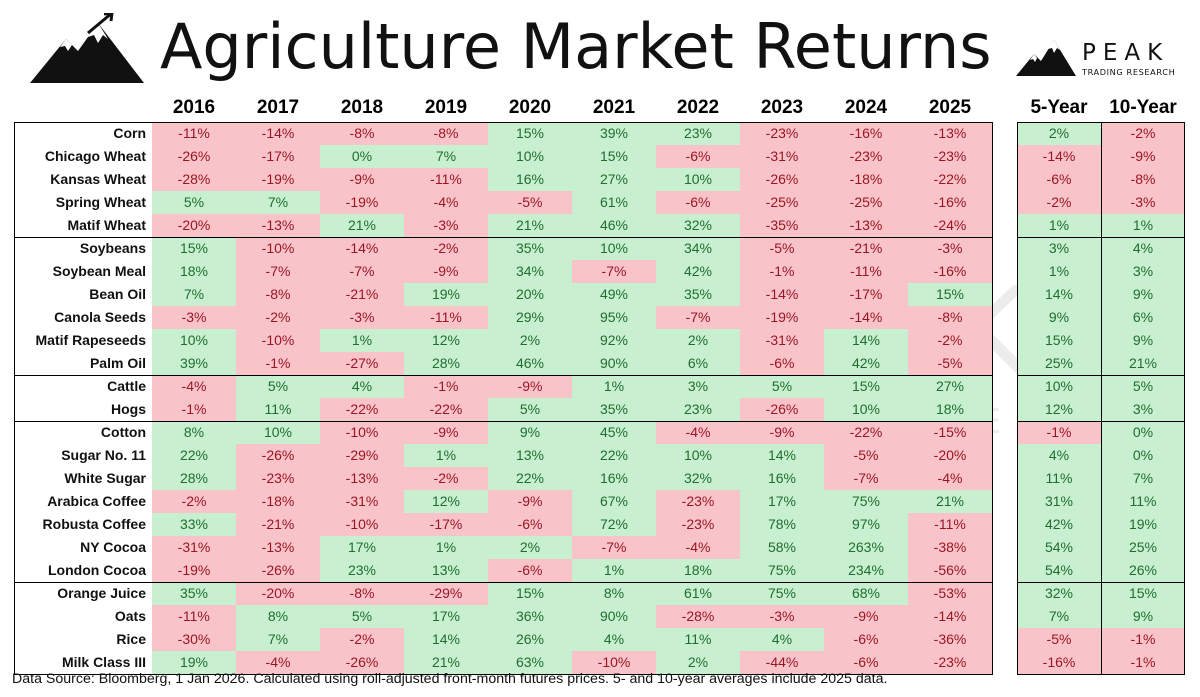  Describe the element at coordinates (446, 409) in the screenshot. I see `return-cell: -22%` at that location.